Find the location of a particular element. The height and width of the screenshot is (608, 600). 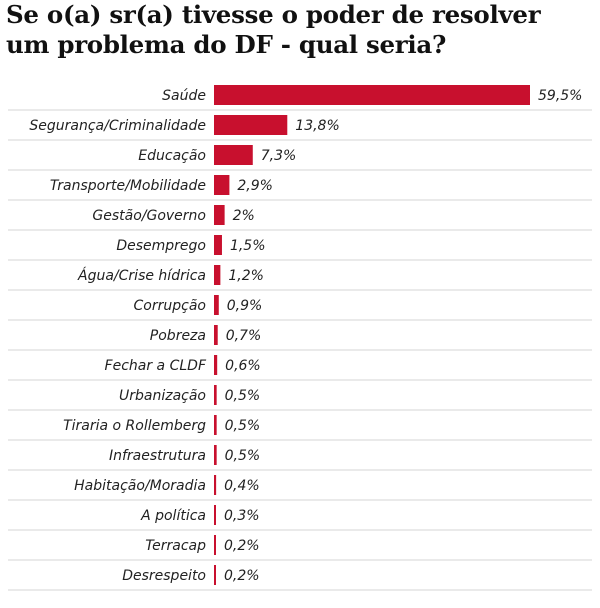

value-label: 0,4% is located at coordinates (242, 486).